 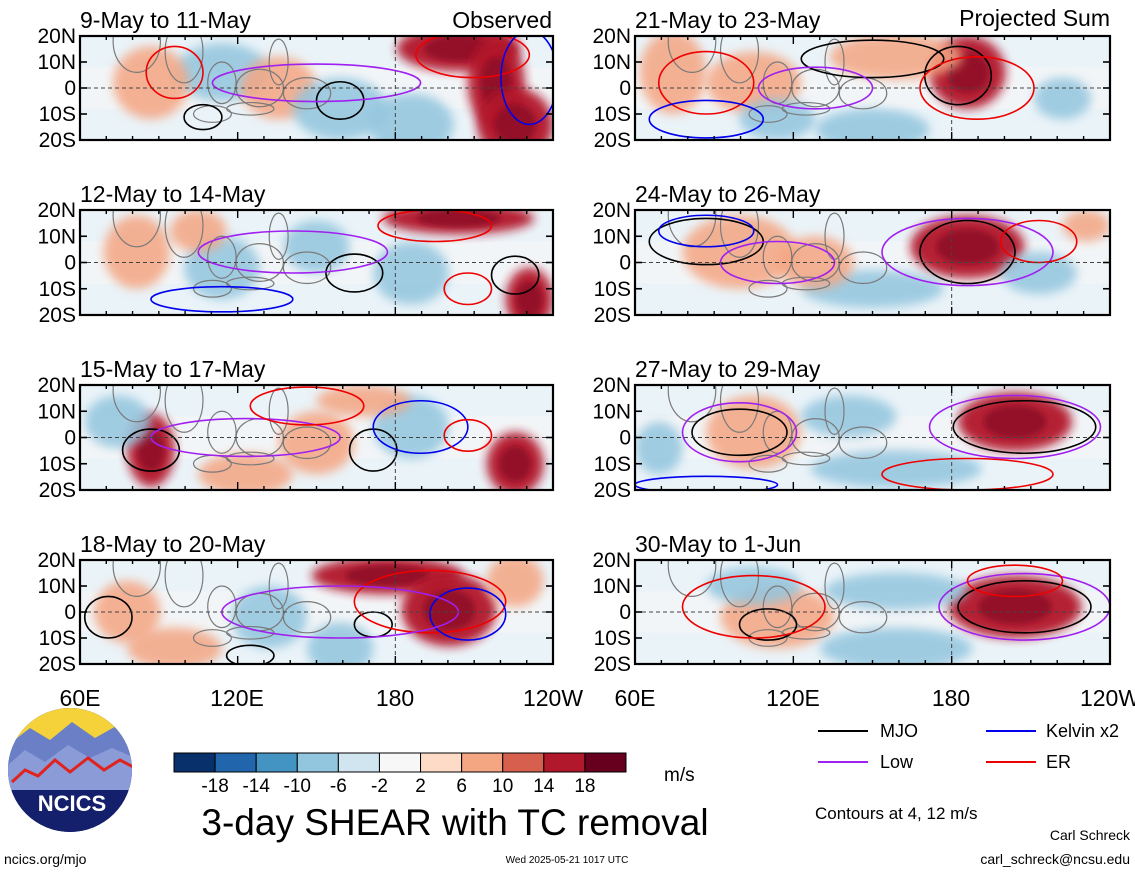 What do you see at coordinates (728, 369) in the screenshot?
I see `panel-title: 27-May to 29-May` at bounding box center [728, 369].